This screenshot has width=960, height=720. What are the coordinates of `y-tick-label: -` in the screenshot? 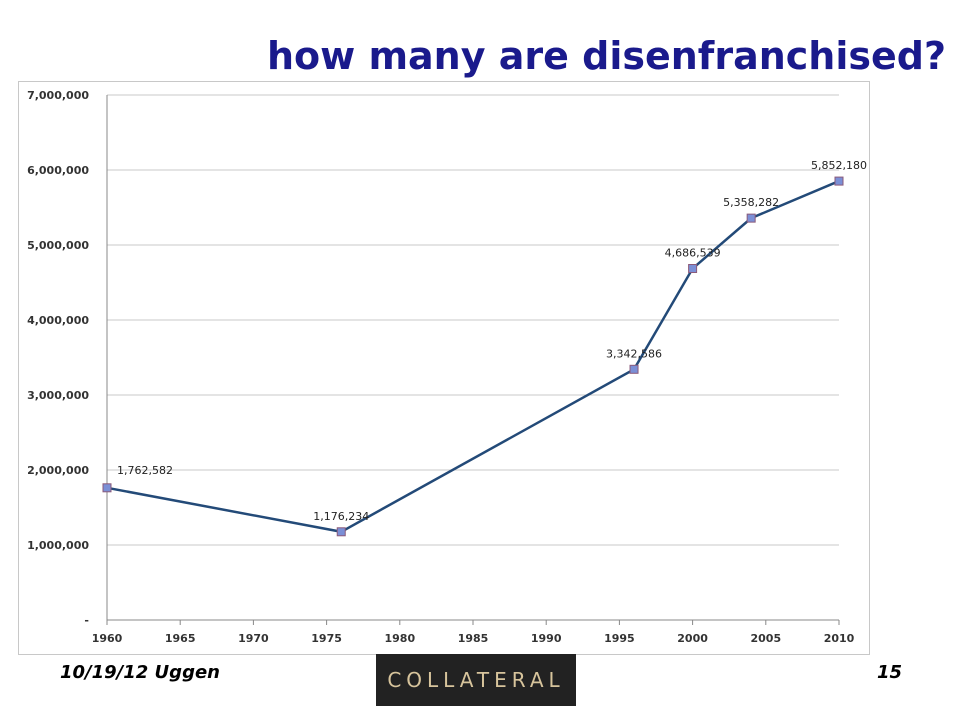 It's located at (86, 620).